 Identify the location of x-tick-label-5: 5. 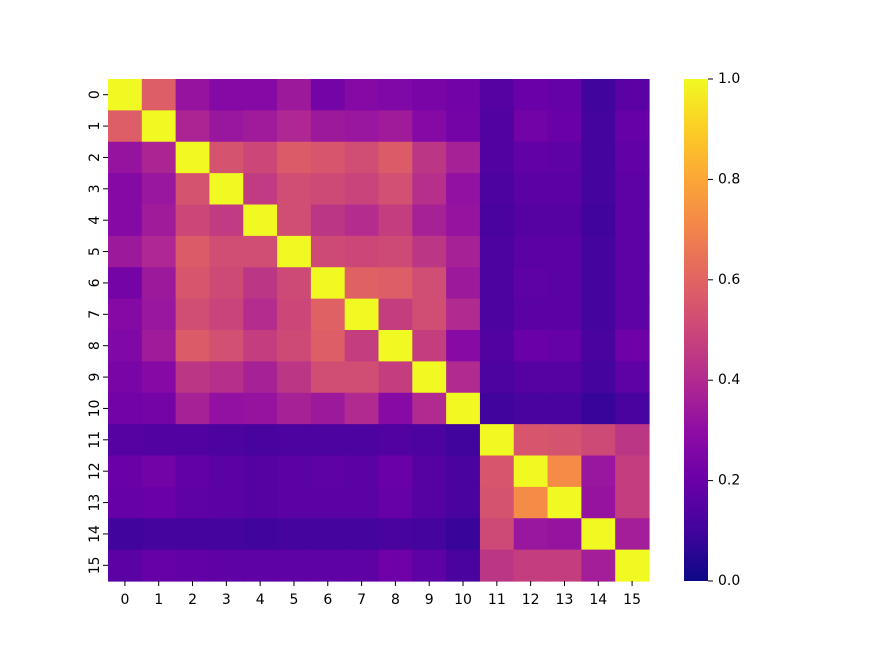
(294, 600).